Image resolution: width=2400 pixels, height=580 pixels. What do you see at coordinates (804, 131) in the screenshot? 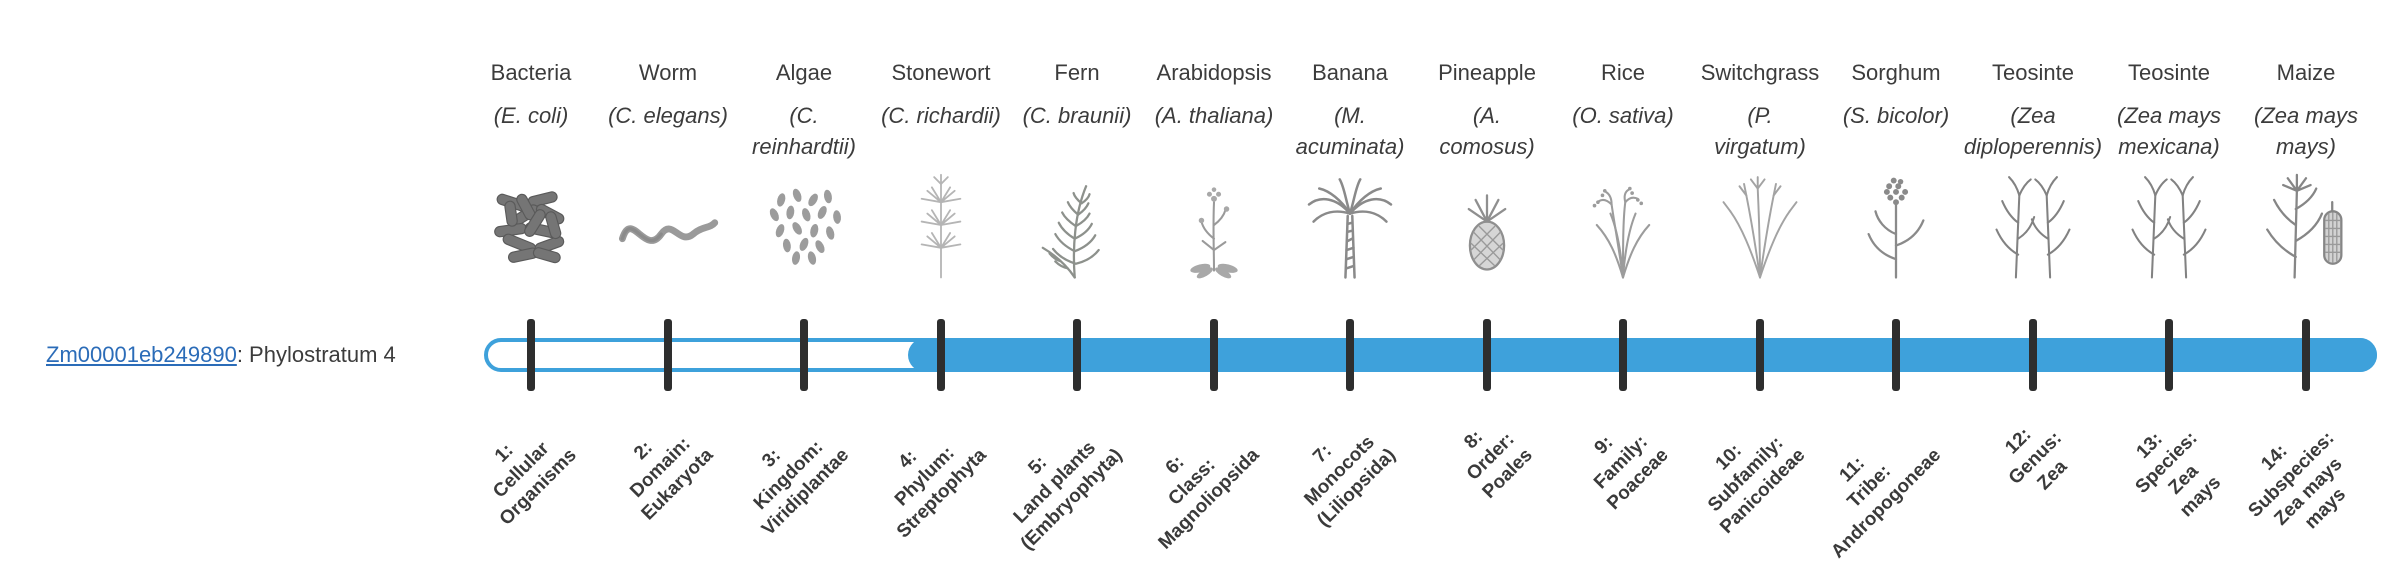
I see `organism-scientific-name: (C. reinhardtii)` at bounding box center [804, 131].